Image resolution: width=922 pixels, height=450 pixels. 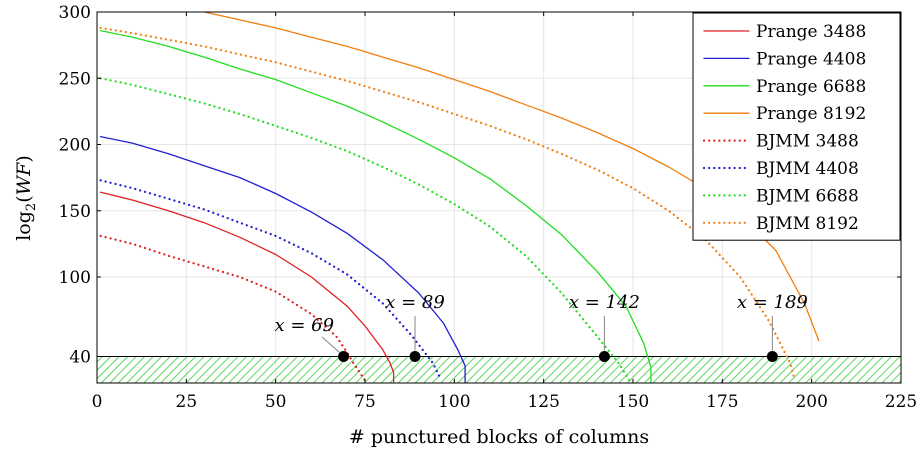 I want to click on x-tick-label: 225, so click(x=901, y=402).